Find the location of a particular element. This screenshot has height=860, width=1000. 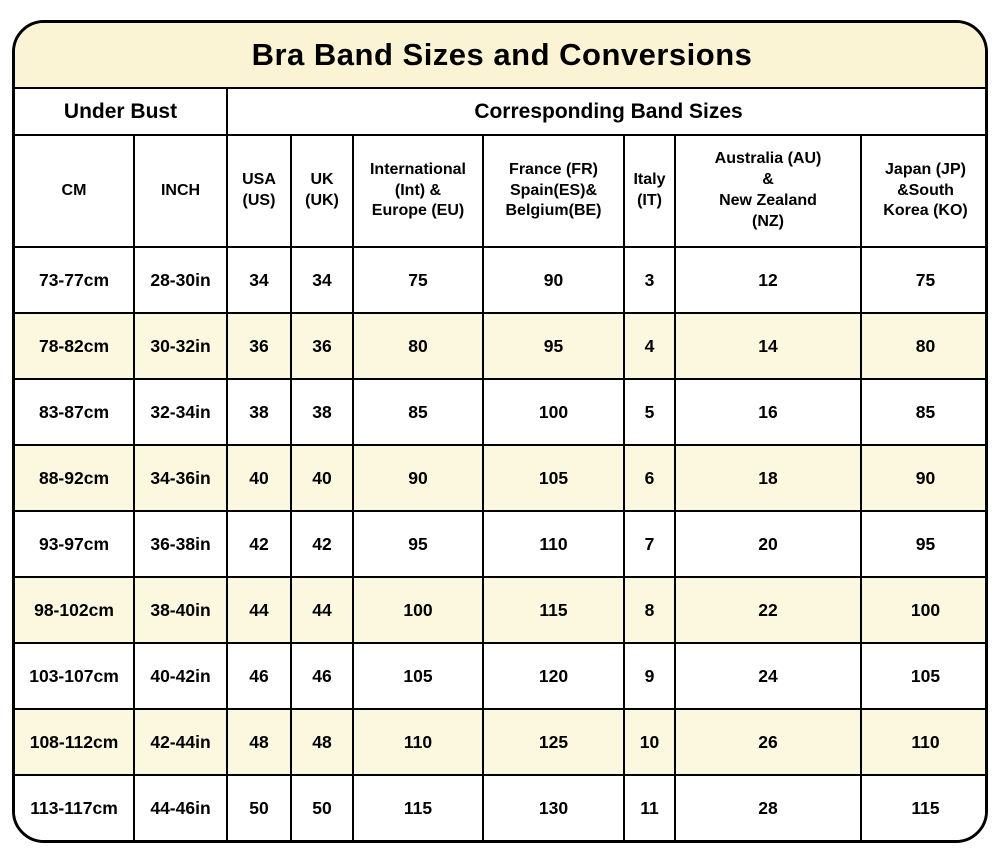

table-row: 98-102cm 38-40in 44 44 100 115 8 22 100 is located at coordinates (500, 610).